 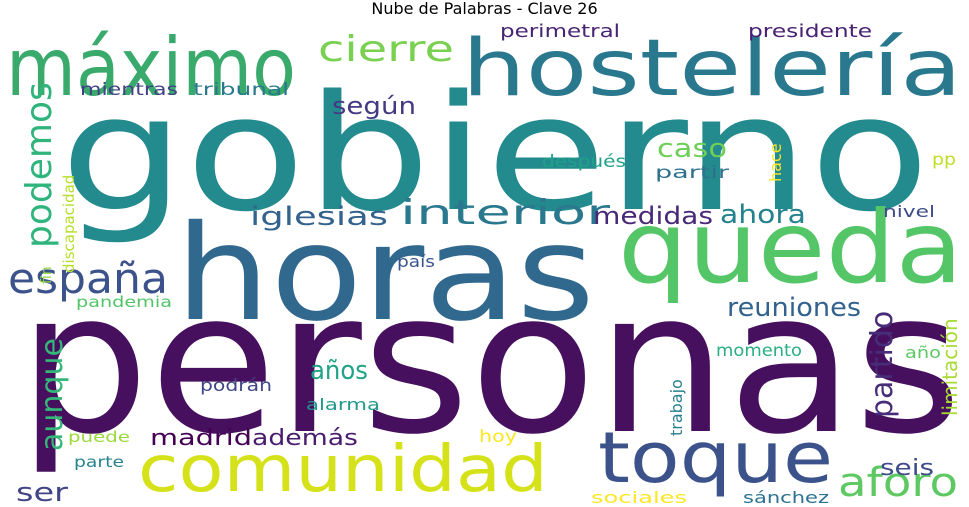 What do you see at coordinates (42, 492) in the screenshot?
I see `word-ser: ser` at bounding box center [42, 492].